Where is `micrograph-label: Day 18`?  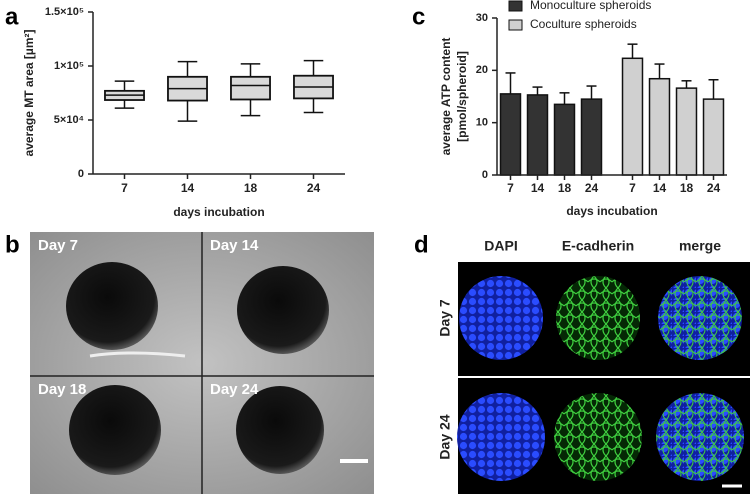
micrograph-label: Day 18 is located at coordinates (62, 389).